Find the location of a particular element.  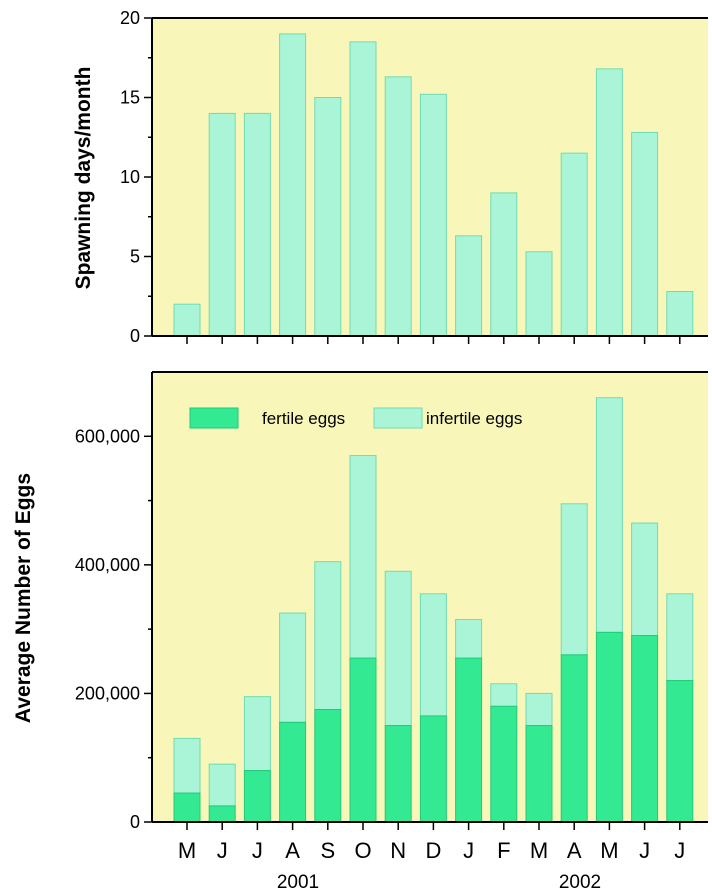

year-label-2001: 2001 is located at coordinates (298, 882).